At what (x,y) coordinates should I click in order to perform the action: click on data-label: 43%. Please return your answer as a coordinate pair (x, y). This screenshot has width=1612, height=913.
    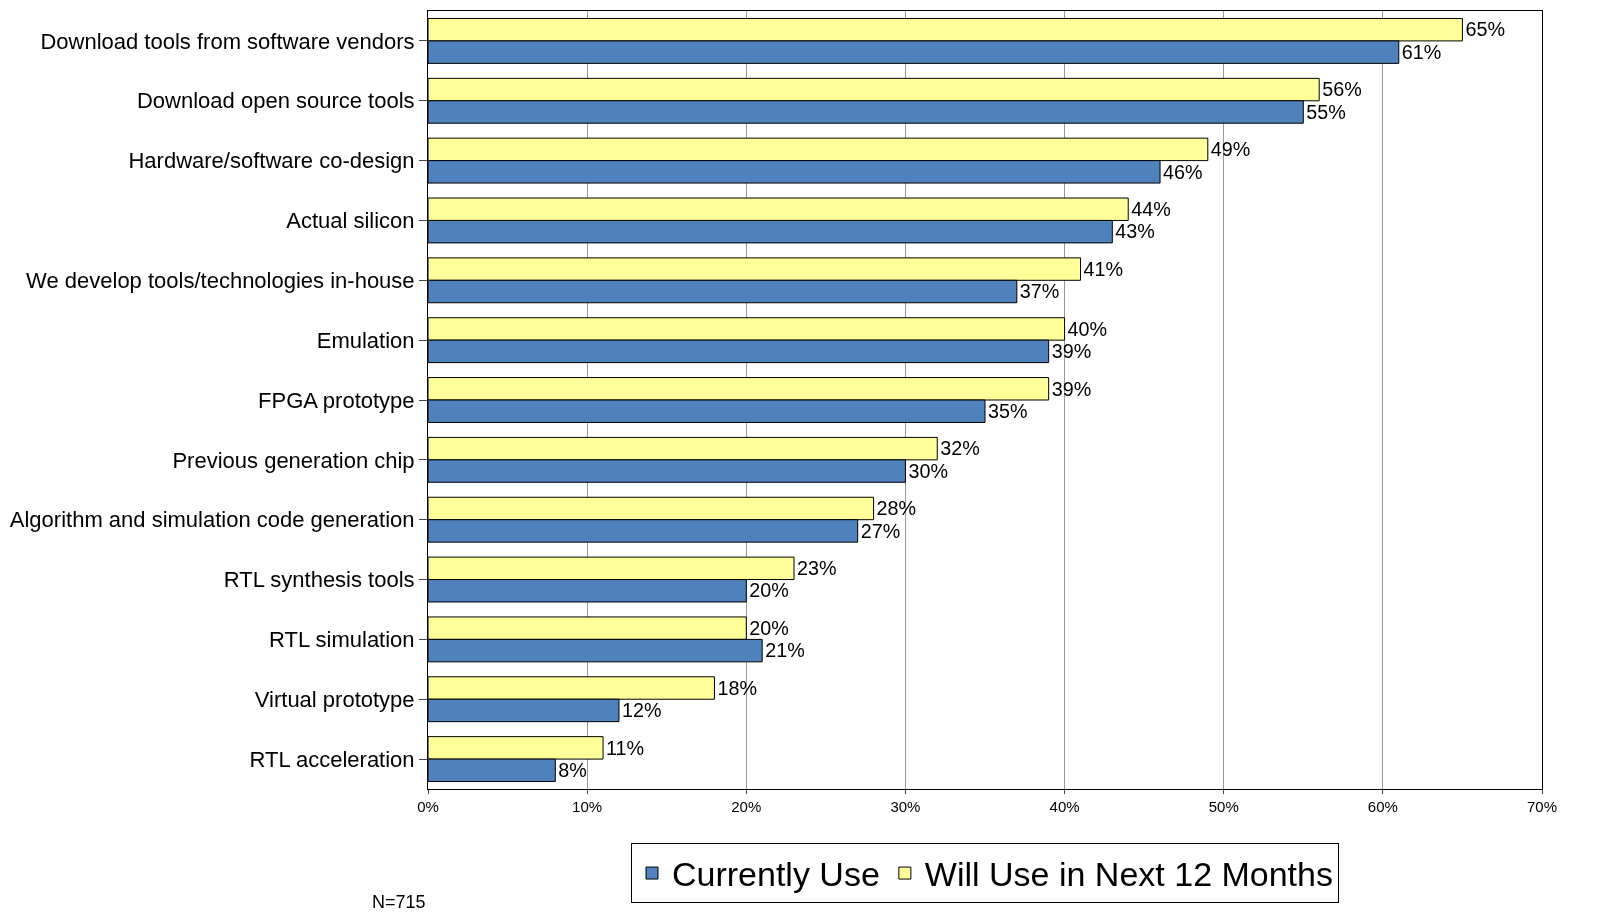
    Looking at the image, I should click on (1135, 231).